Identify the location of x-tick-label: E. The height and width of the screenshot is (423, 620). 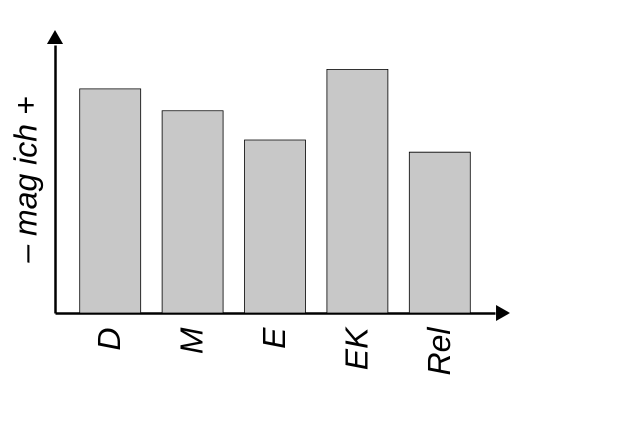
(274, 337).